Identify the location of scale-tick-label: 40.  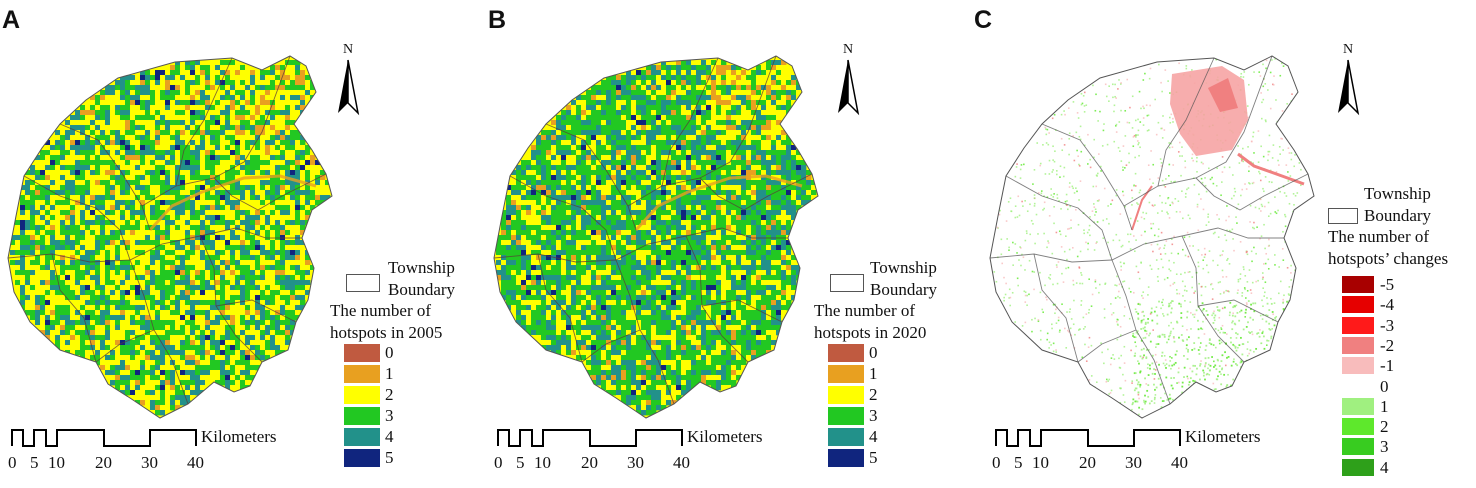
(195, 462).